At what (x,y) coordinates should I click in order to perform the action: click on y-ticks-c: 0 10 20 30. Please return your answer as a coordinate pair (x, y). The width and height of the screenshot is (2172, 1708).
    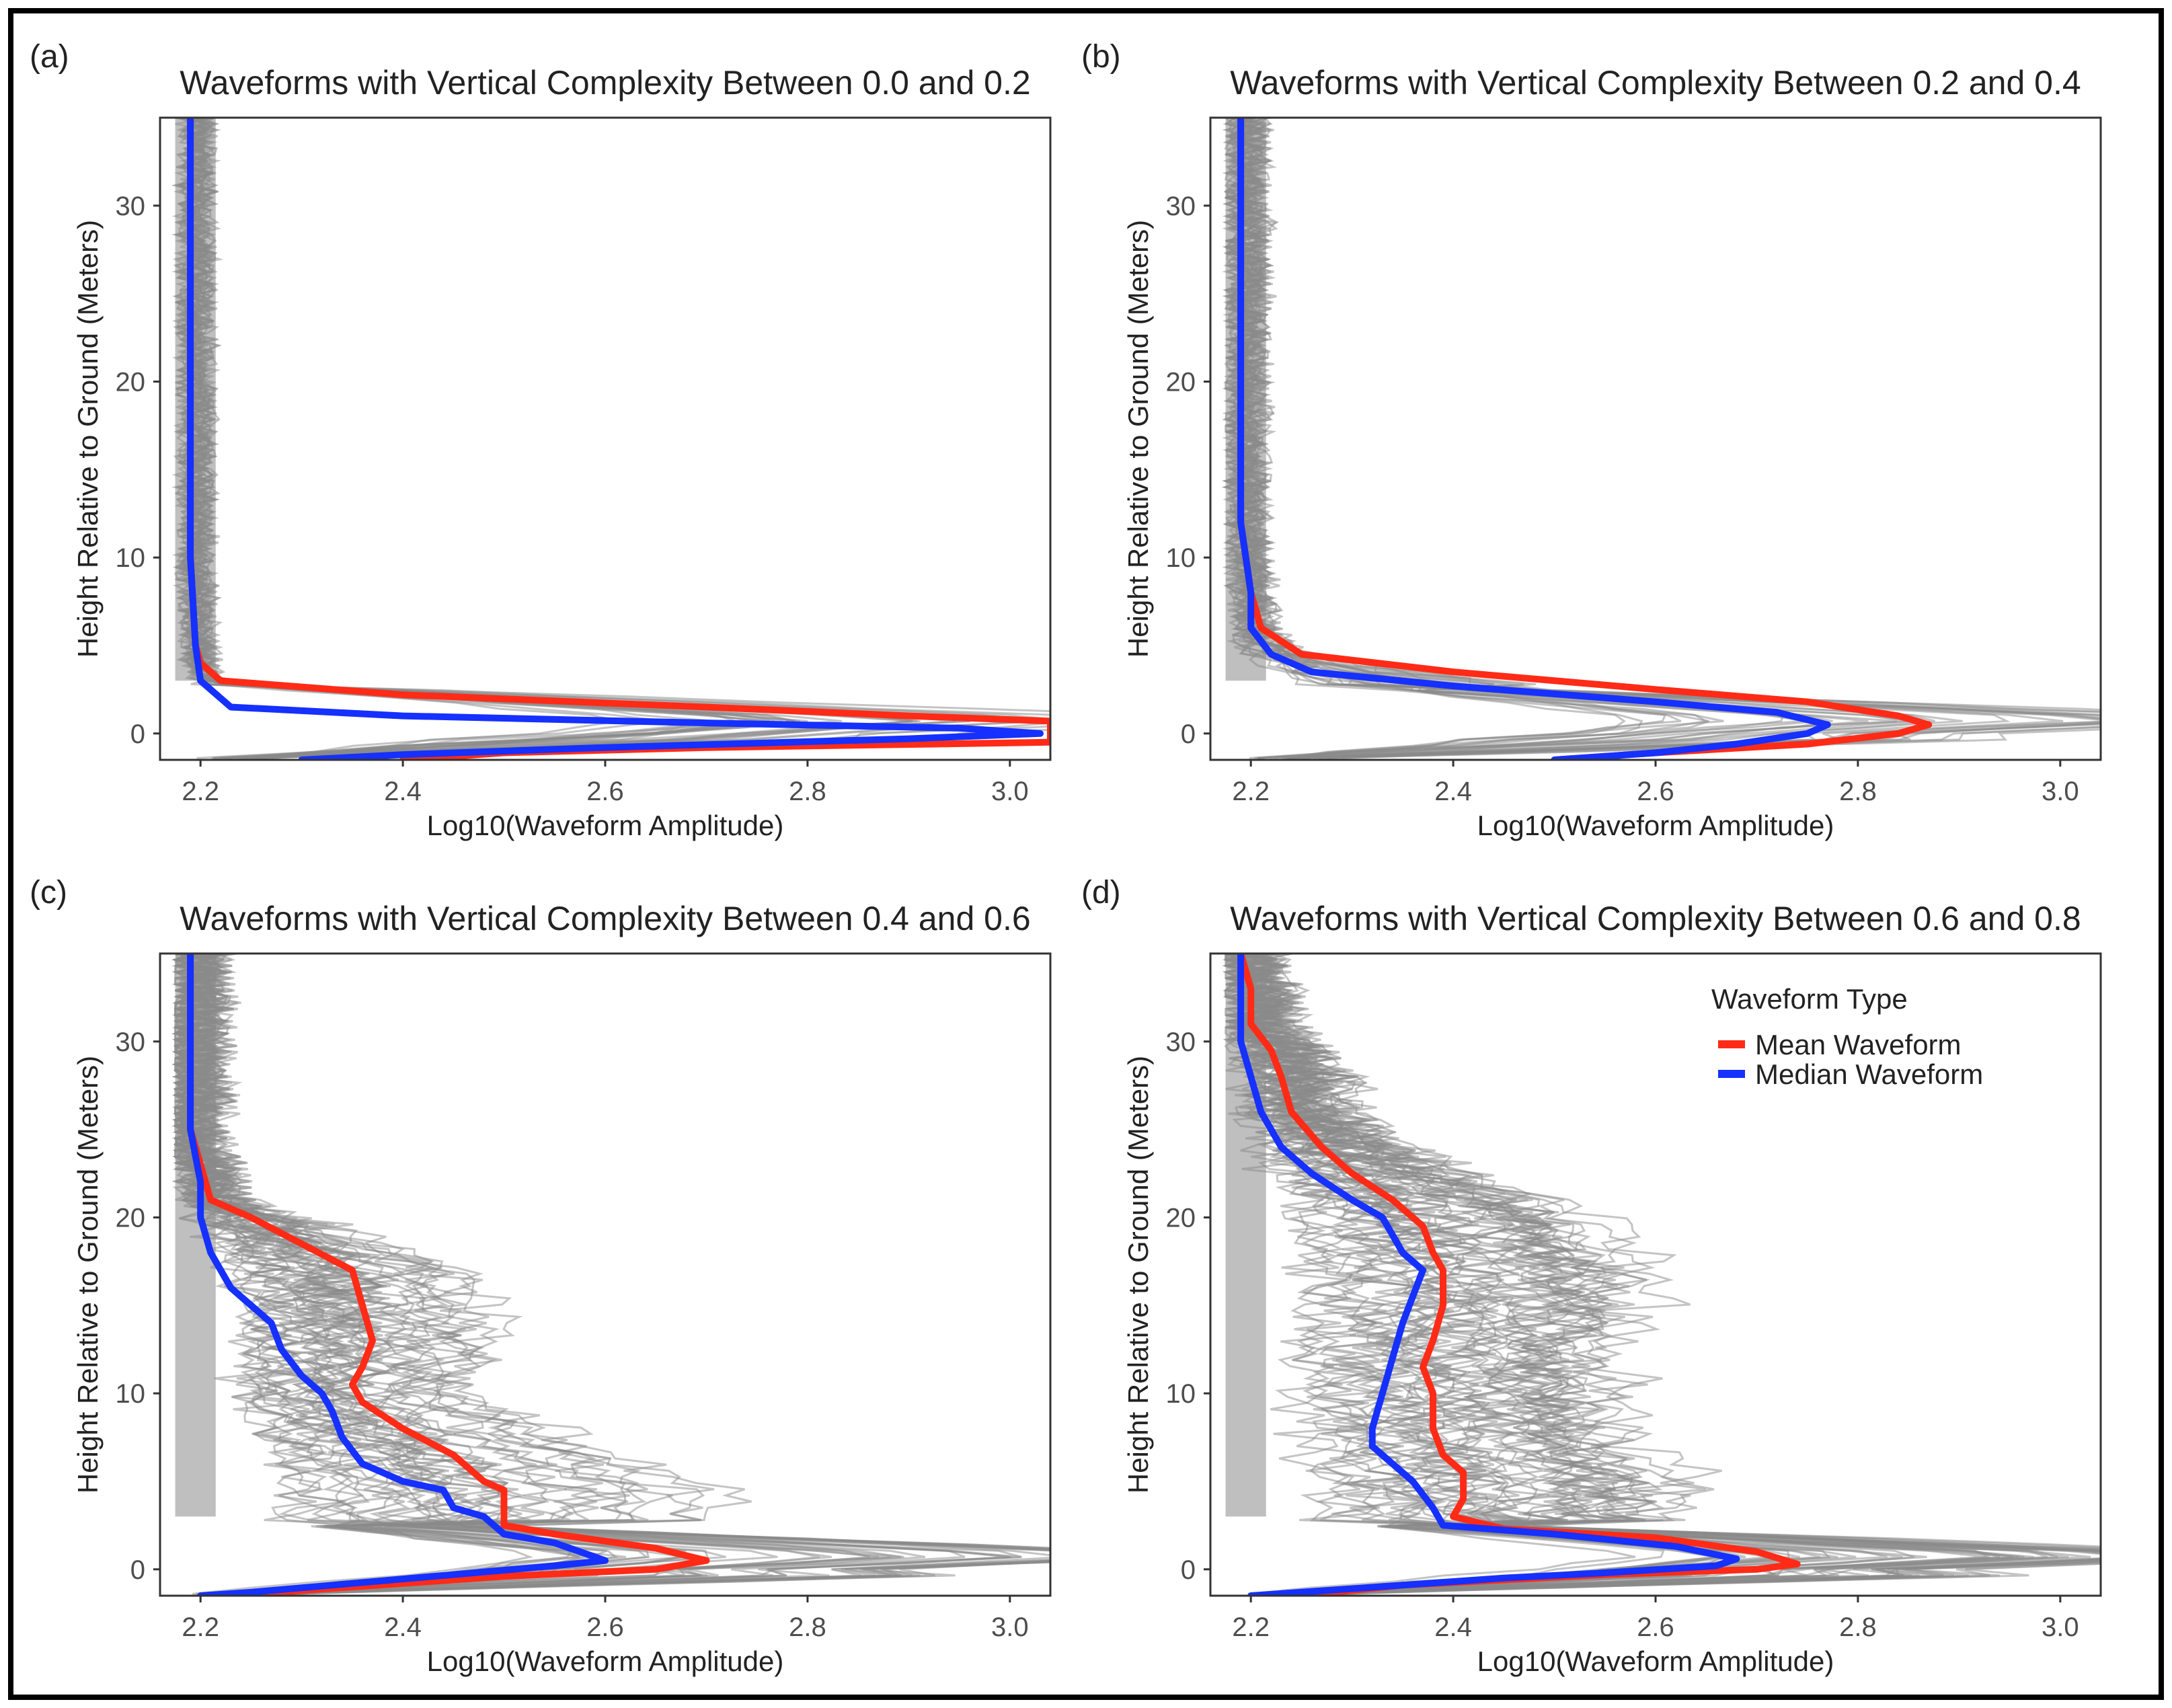
    Looking at the image, I should click on (138, 1306).